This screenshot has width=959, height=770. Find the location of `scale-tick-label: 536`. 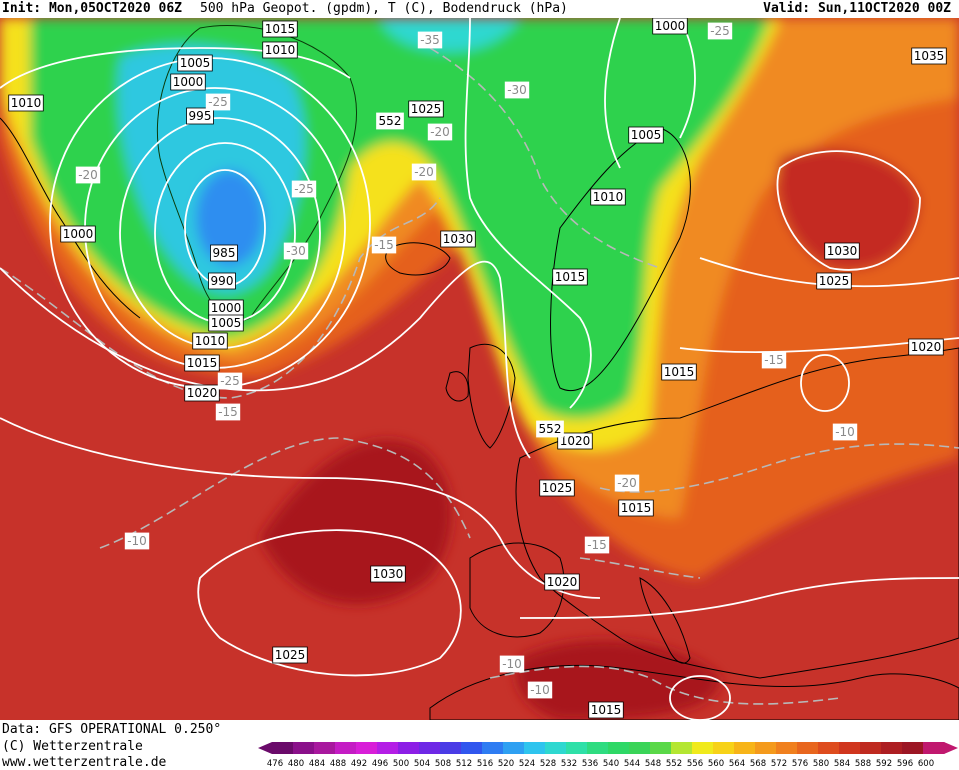

scale-tick-label: 536 is located at coordinates (590, 763).